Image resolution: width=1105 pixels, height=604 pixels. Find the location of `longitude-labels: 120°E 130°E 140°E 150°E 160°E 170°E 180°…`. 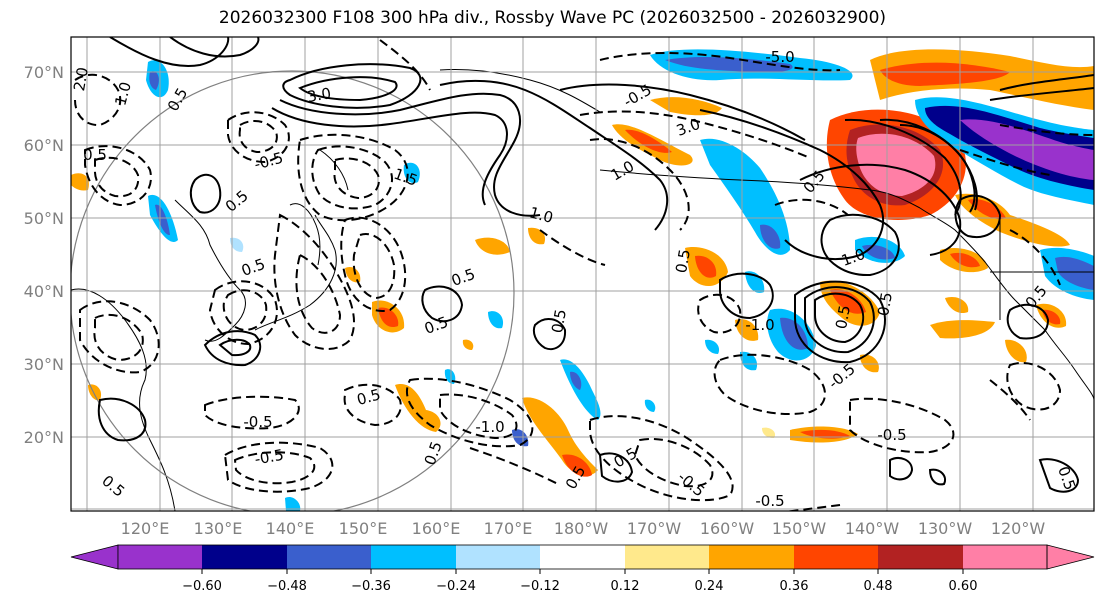

longitude-labels: 120°E 130°E 140°E 150°E 160°E 170°E 180°… is located at coordinates (583, 528).